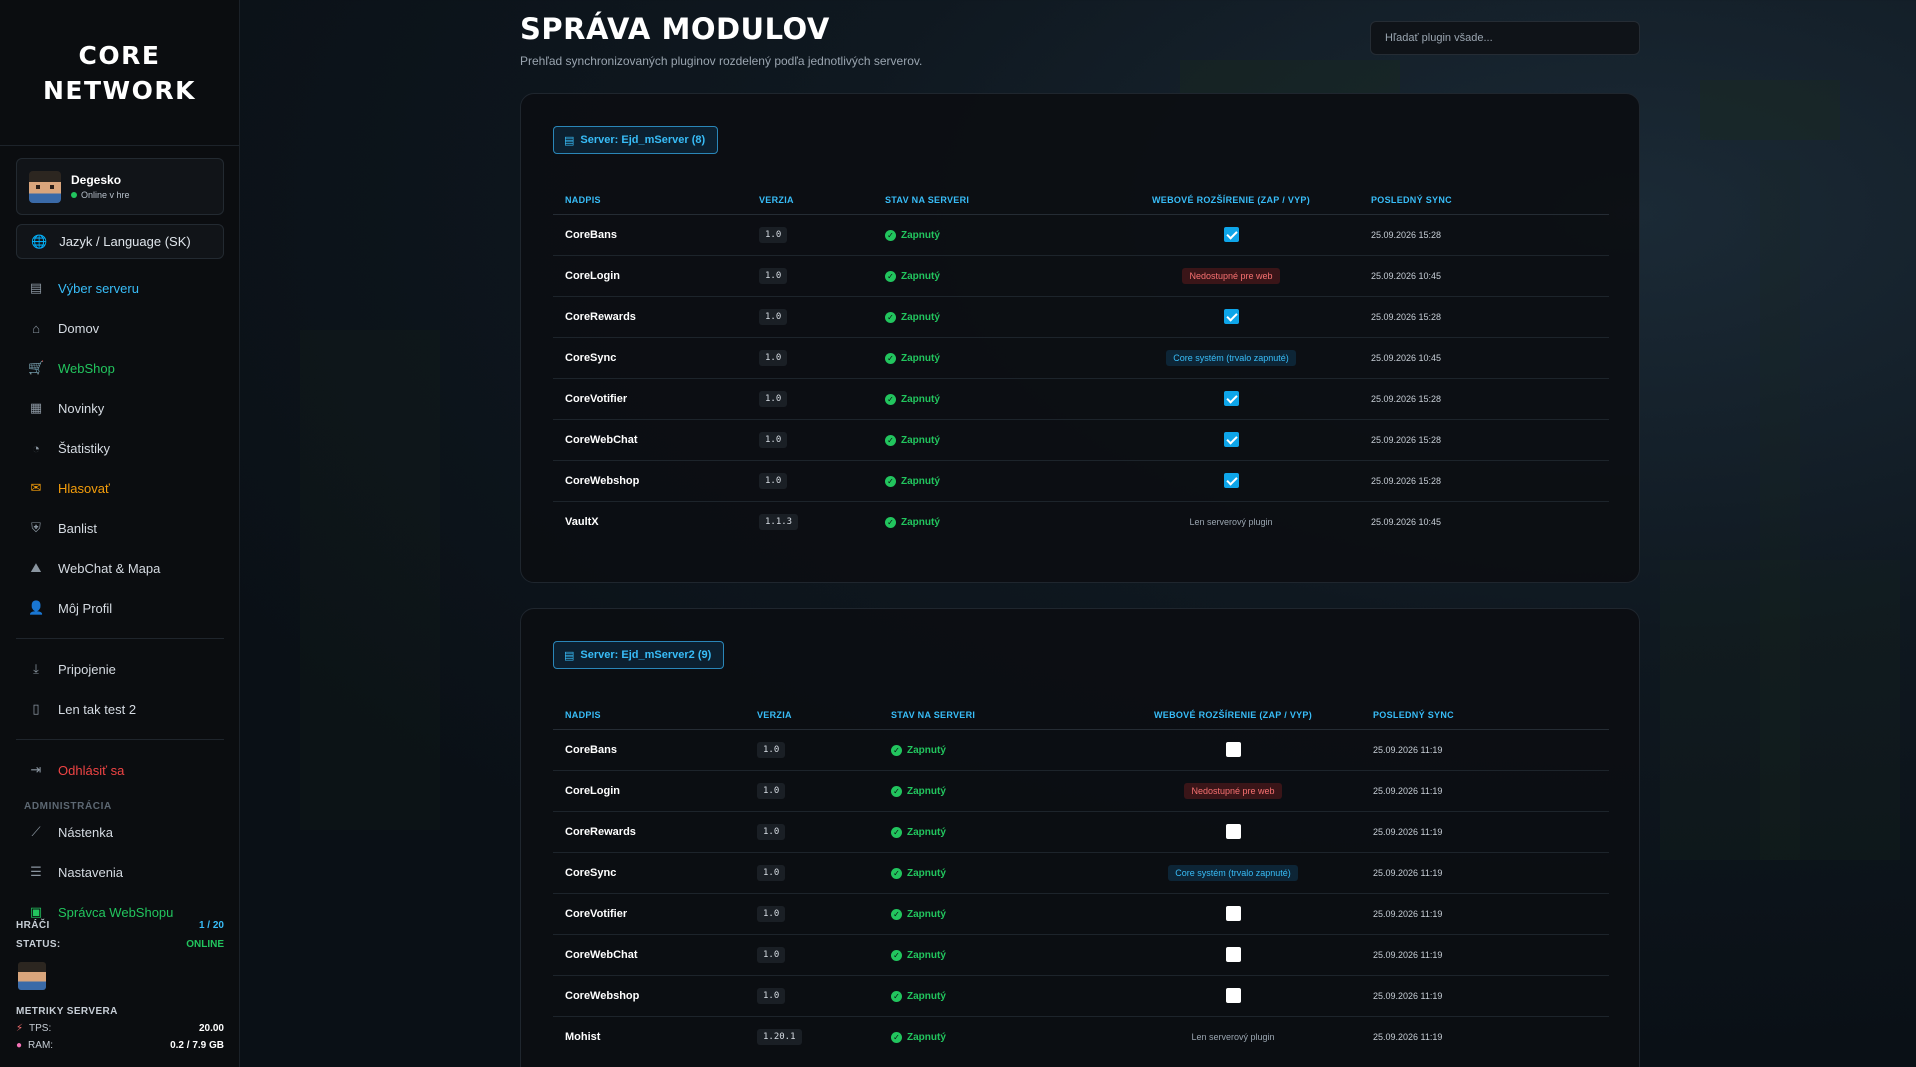  What do you see at coordinates (120, 872) in the screenshot?
I see `nav-settings: ☰ Nastavenia` at bounding box center [120, 872].